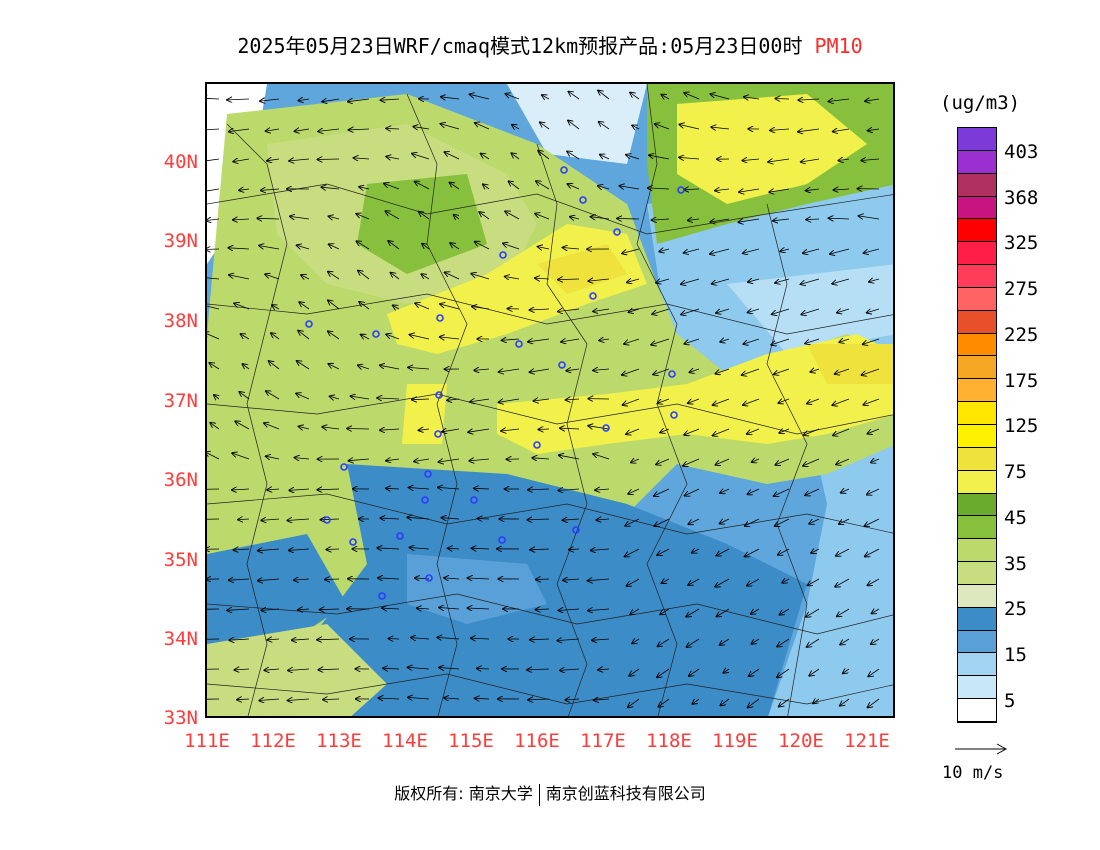 The height and width of the screenshot is (850, 1100). What do you see at coordinates (1015, 518) in the screenshot?
I see `colorbar-label-45: 45` at bounding box center [1015, 518].